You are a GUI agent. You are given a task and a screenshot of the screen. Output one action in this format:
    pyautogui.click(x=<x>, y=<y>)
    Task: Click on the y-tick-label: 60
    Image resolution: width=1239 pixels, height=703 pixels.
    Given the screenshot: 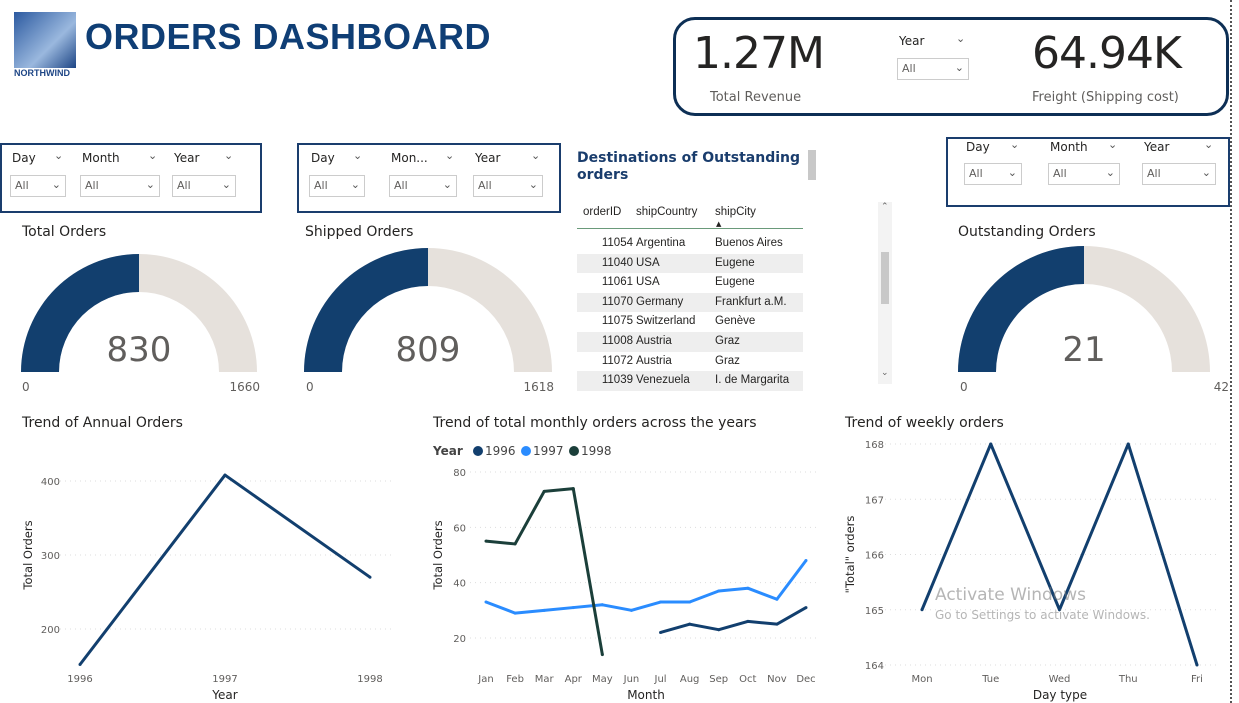 What is the action you would take?
    pyautogui.click(x=459, y=528)
    